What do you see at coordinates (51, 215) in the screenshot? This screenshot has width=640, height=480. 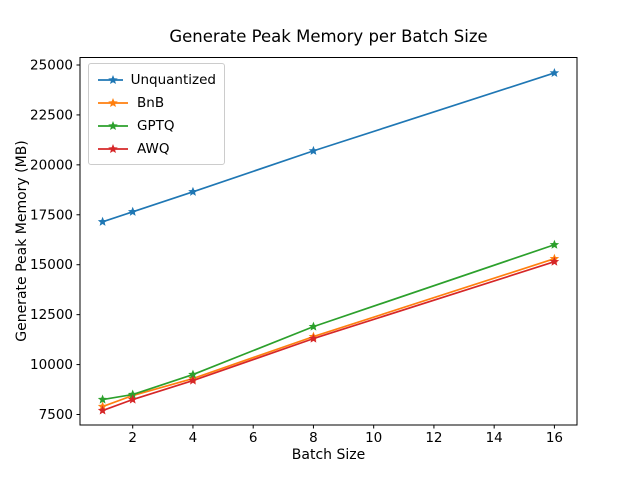 I see `y-tick-label: 17500` at bounding box center [51, 215].